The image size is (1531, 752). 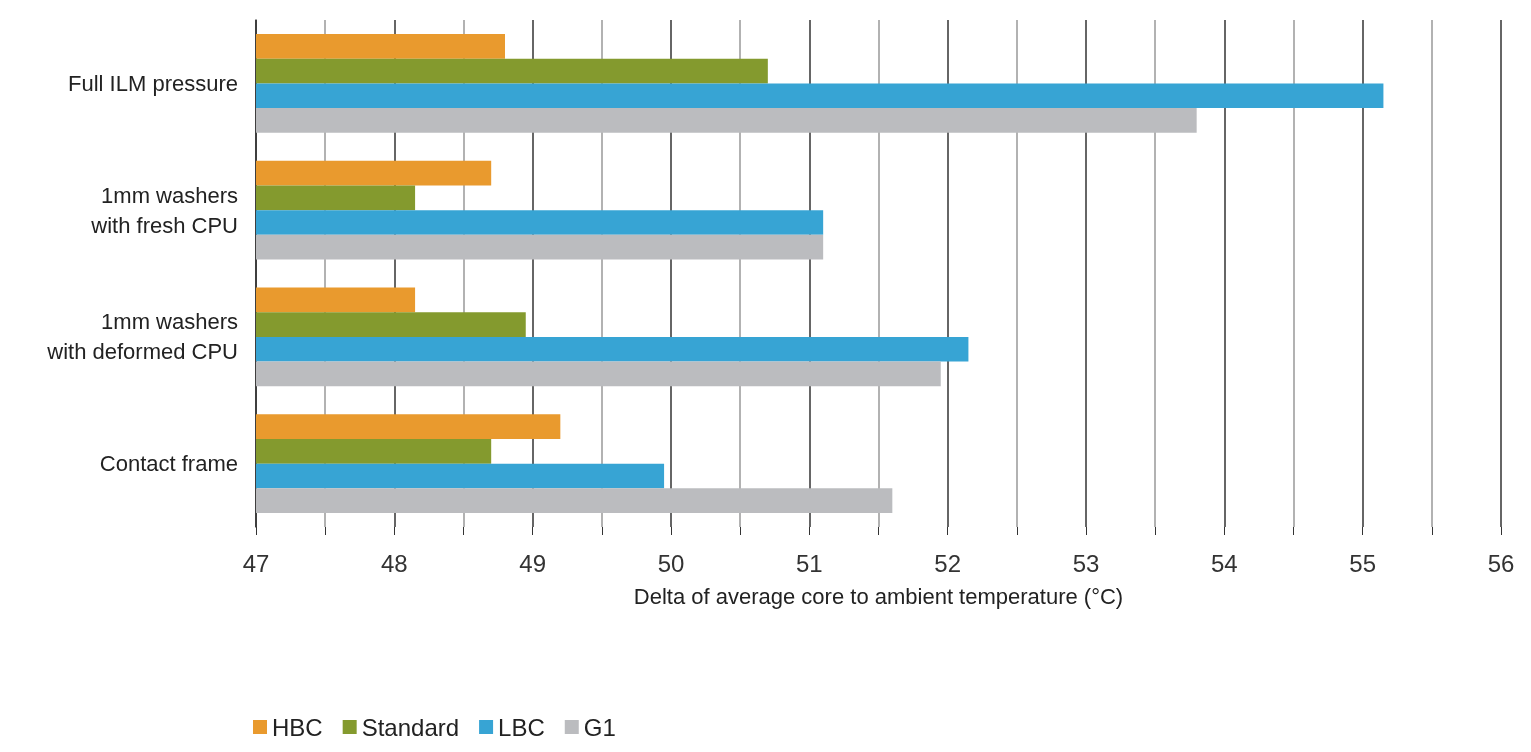 What do you see at coordinates (521, 727) in the screenshot?
I see `legend-label: LBC` at bounding box center [521, 727].